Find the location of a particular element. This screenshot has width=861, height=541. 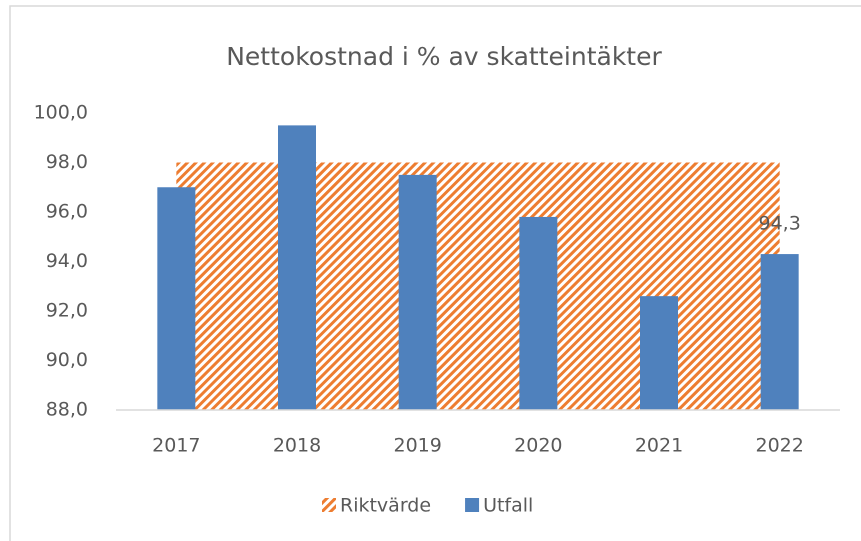

y-tick-label: 92,0 is located at coordinates (67, 311).